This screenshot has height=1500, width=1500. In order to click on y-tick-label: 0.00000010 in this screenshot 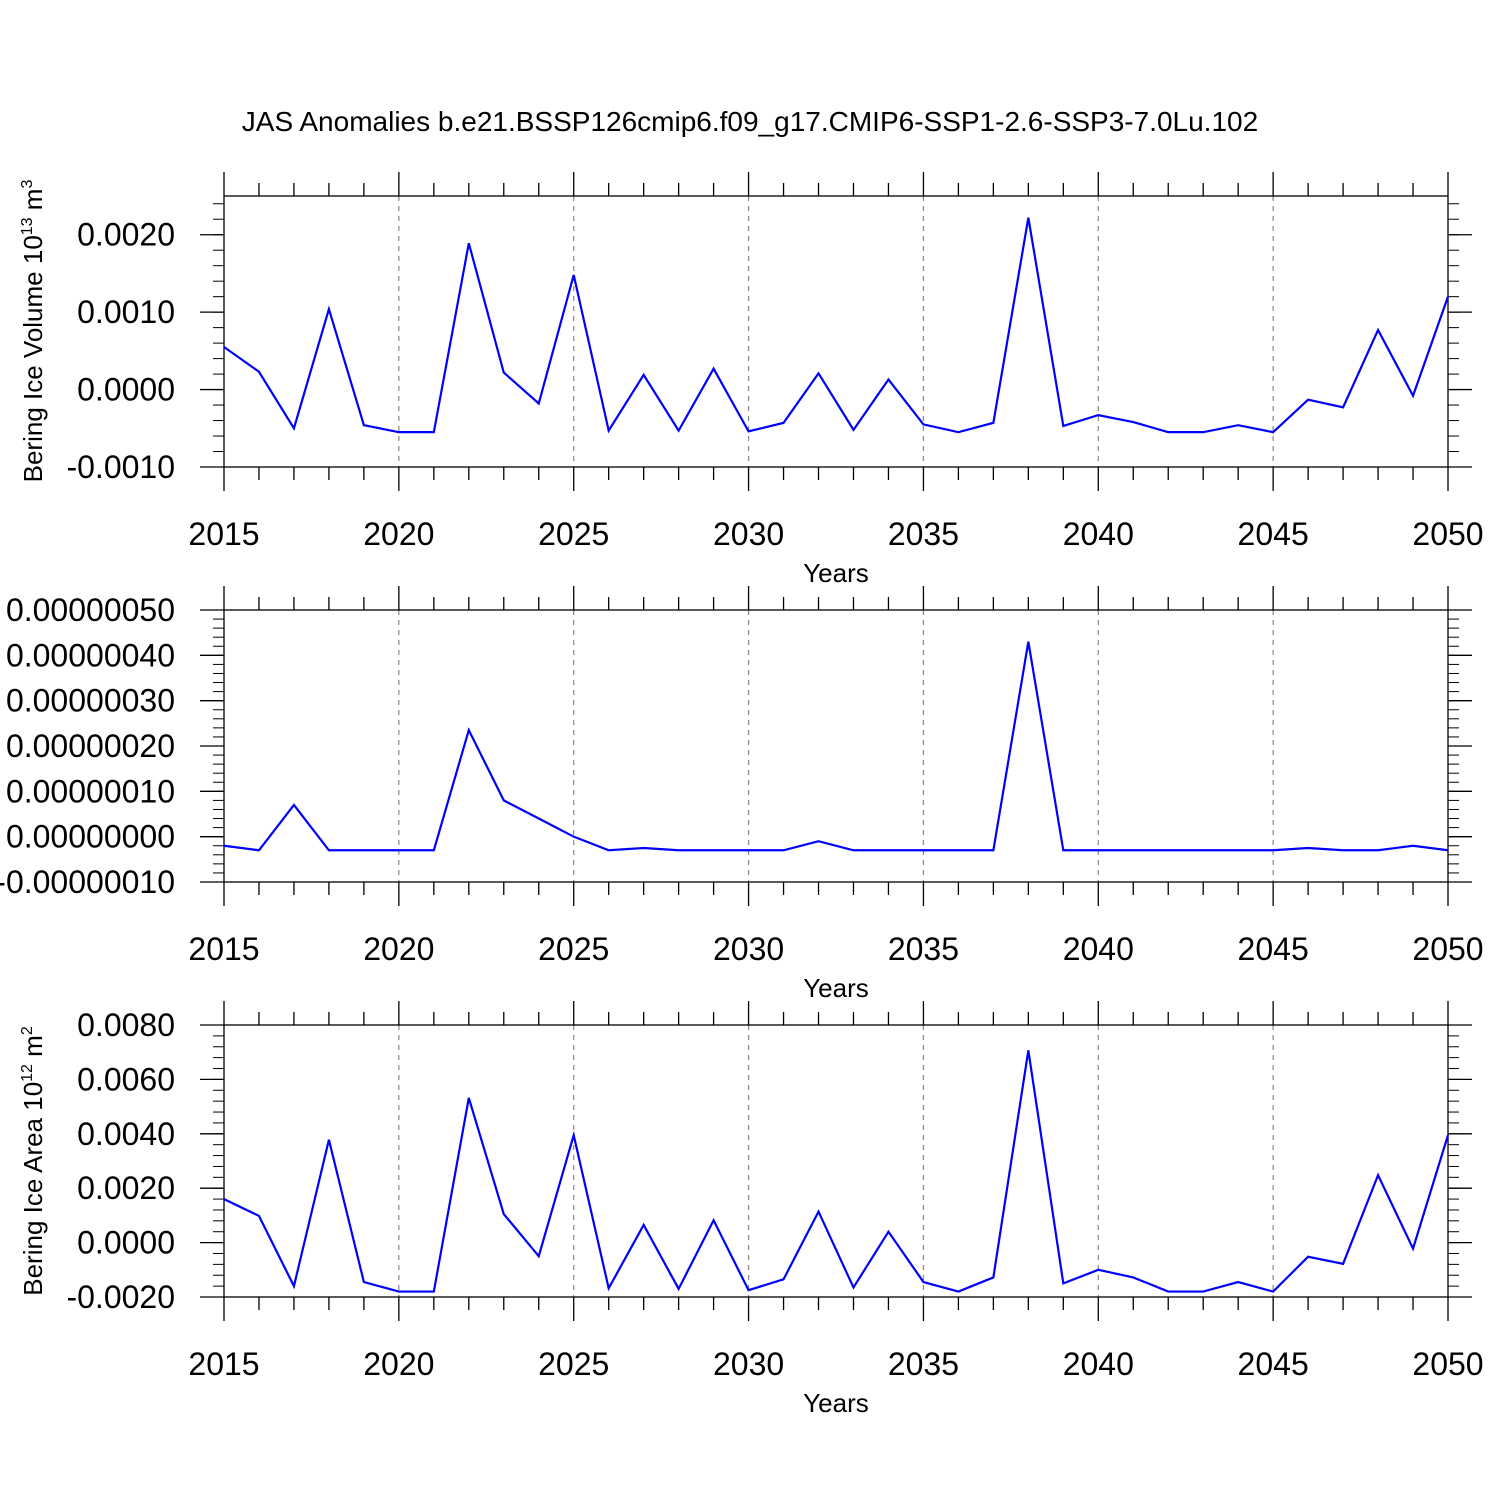, I will do `click(90, 791)`.